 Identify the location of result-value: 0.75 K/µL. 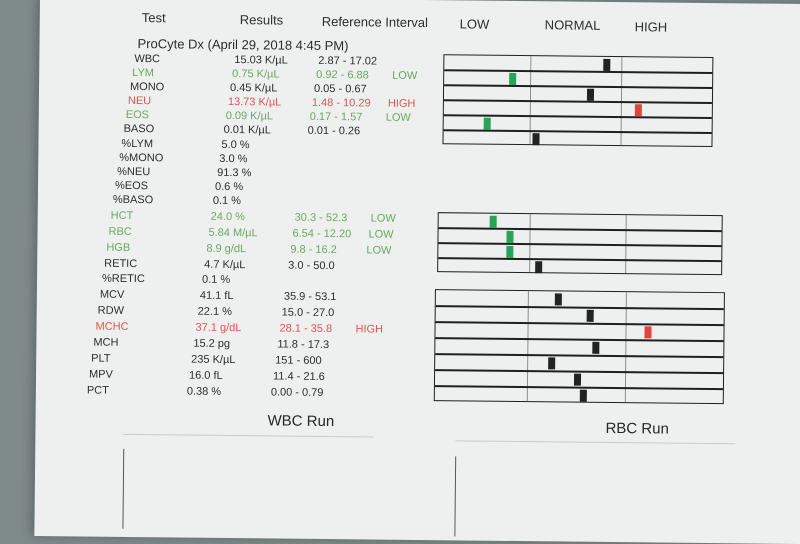
(256, 74).